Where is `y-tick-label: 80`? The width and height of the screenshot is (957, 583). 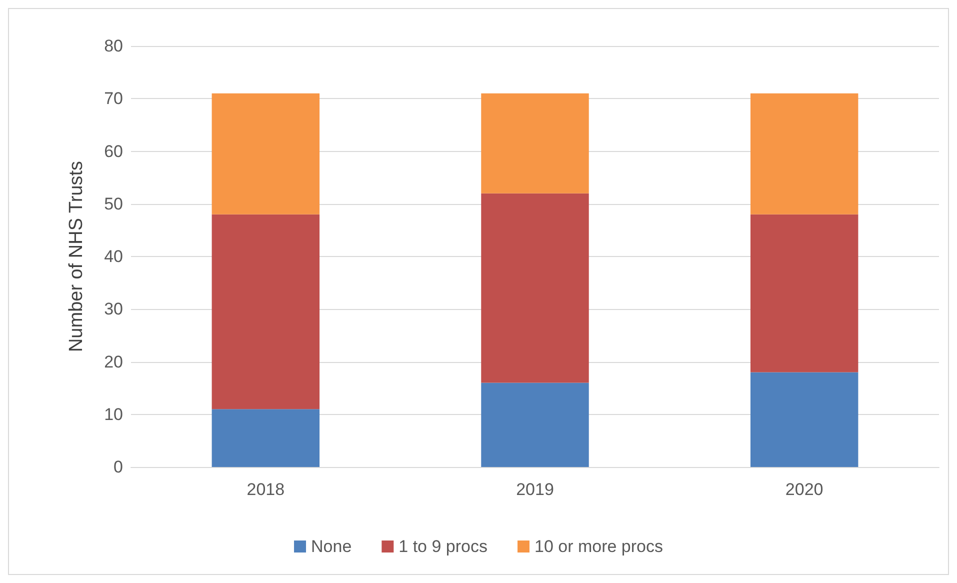
y-tick-label: 80 is located at coordinates (113, 46).